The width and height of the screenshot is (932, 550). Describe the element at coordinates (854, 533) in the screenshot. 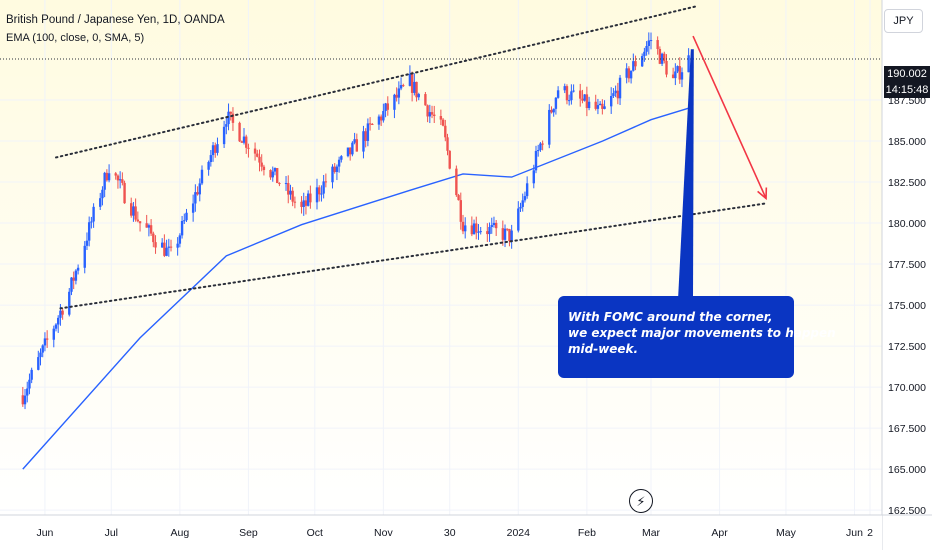

I see `x-tick-label: Jun` at that location.